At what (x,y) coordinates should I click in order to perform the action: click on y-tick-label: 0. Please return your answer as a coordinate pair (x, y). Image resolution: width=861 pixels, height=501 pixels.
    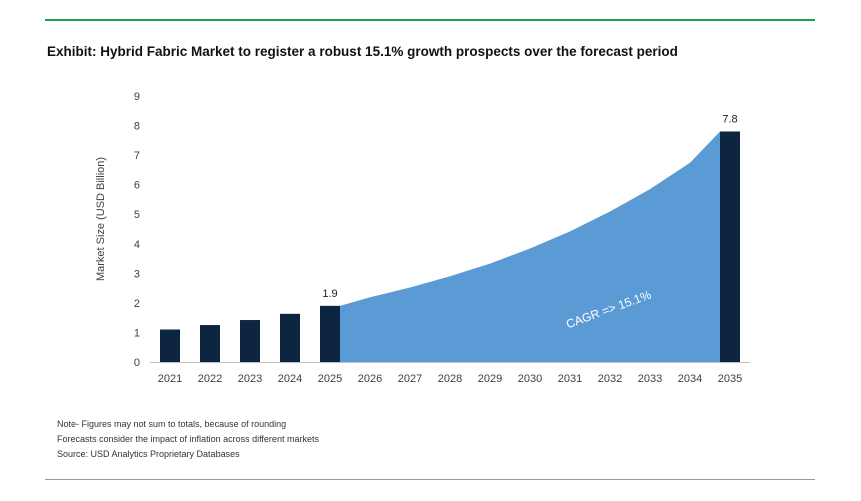
    Looking at the image, I should click on (137, 363).